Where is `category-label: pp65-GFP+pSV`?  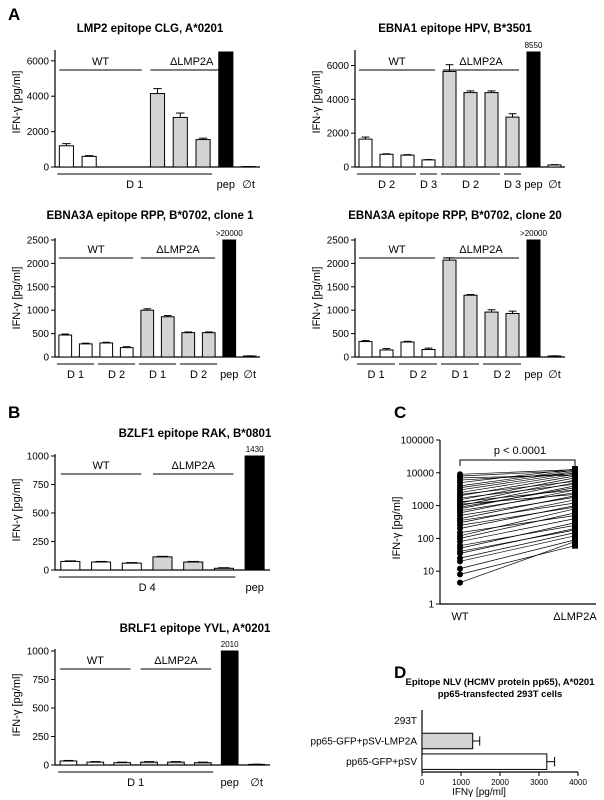 category-label: pp65-GFP+pSV is located at coordinates (381, 762).